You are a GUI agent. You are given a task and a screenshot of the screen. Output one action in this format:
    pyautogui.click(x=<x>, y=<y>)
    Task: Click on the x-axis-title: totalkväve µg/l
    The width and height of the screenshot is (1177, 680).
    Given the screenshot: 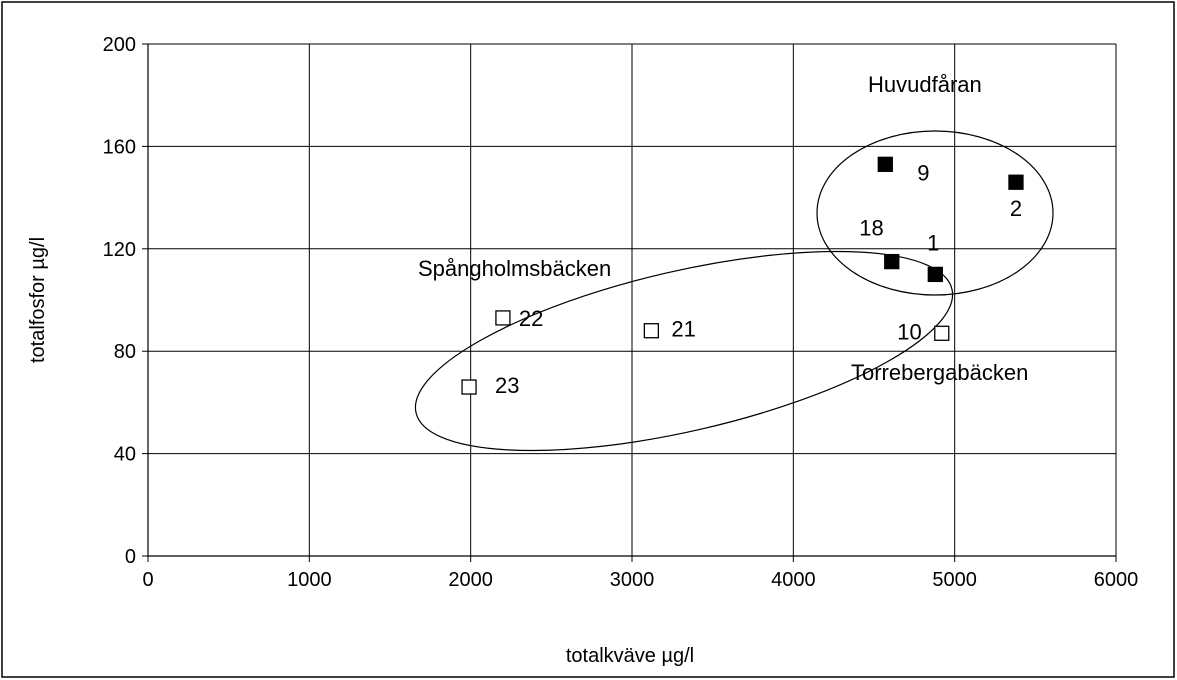 What is the action you would take?
    pyautogui.click(x=630, y=656)
    